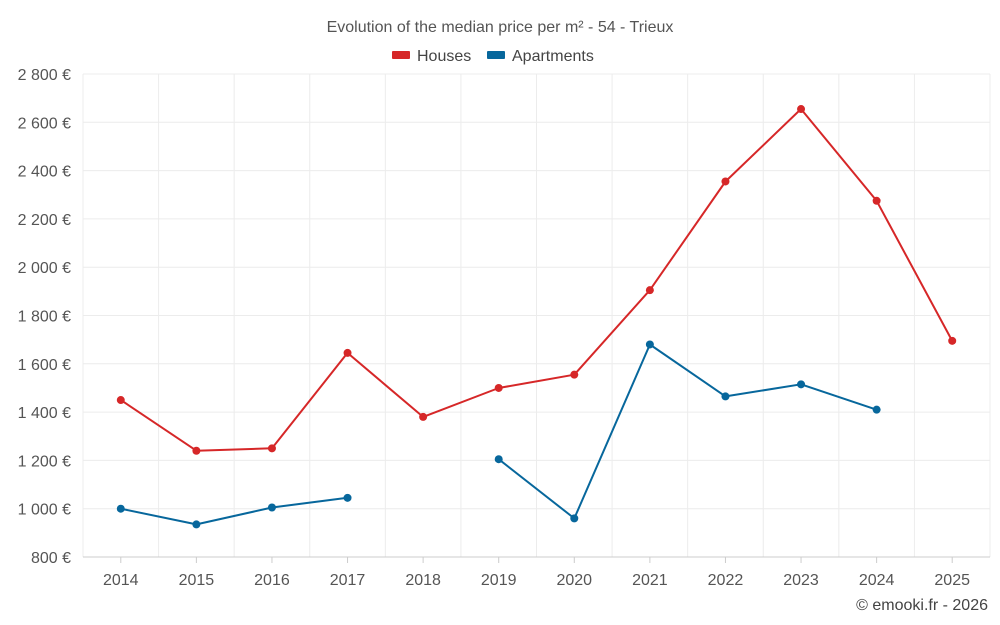 The image size is (1000, 625). What do you see at coordinates (553, 56) in the screenshot?
I see `legend-label-apartments: Apartments` at bounding box center [553, 56].